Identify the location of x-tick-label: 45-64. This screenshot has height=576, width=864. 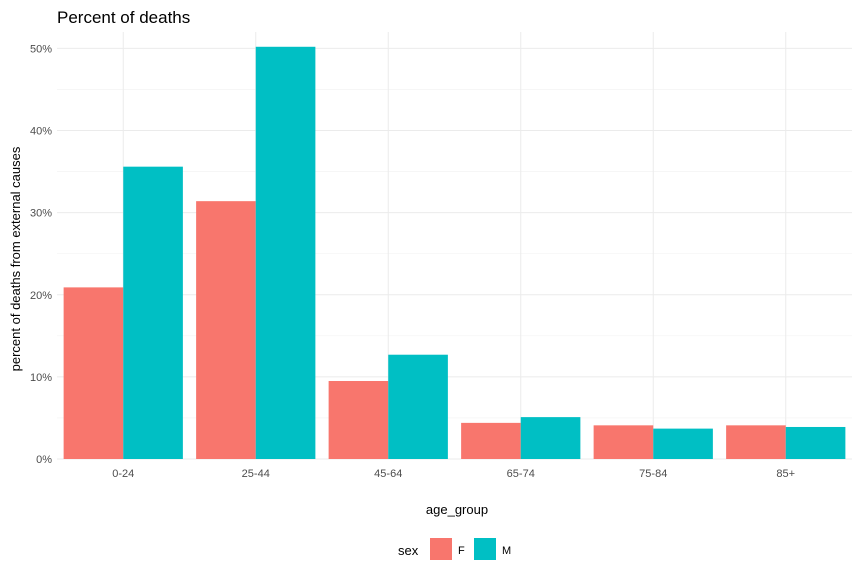
(388, 474).